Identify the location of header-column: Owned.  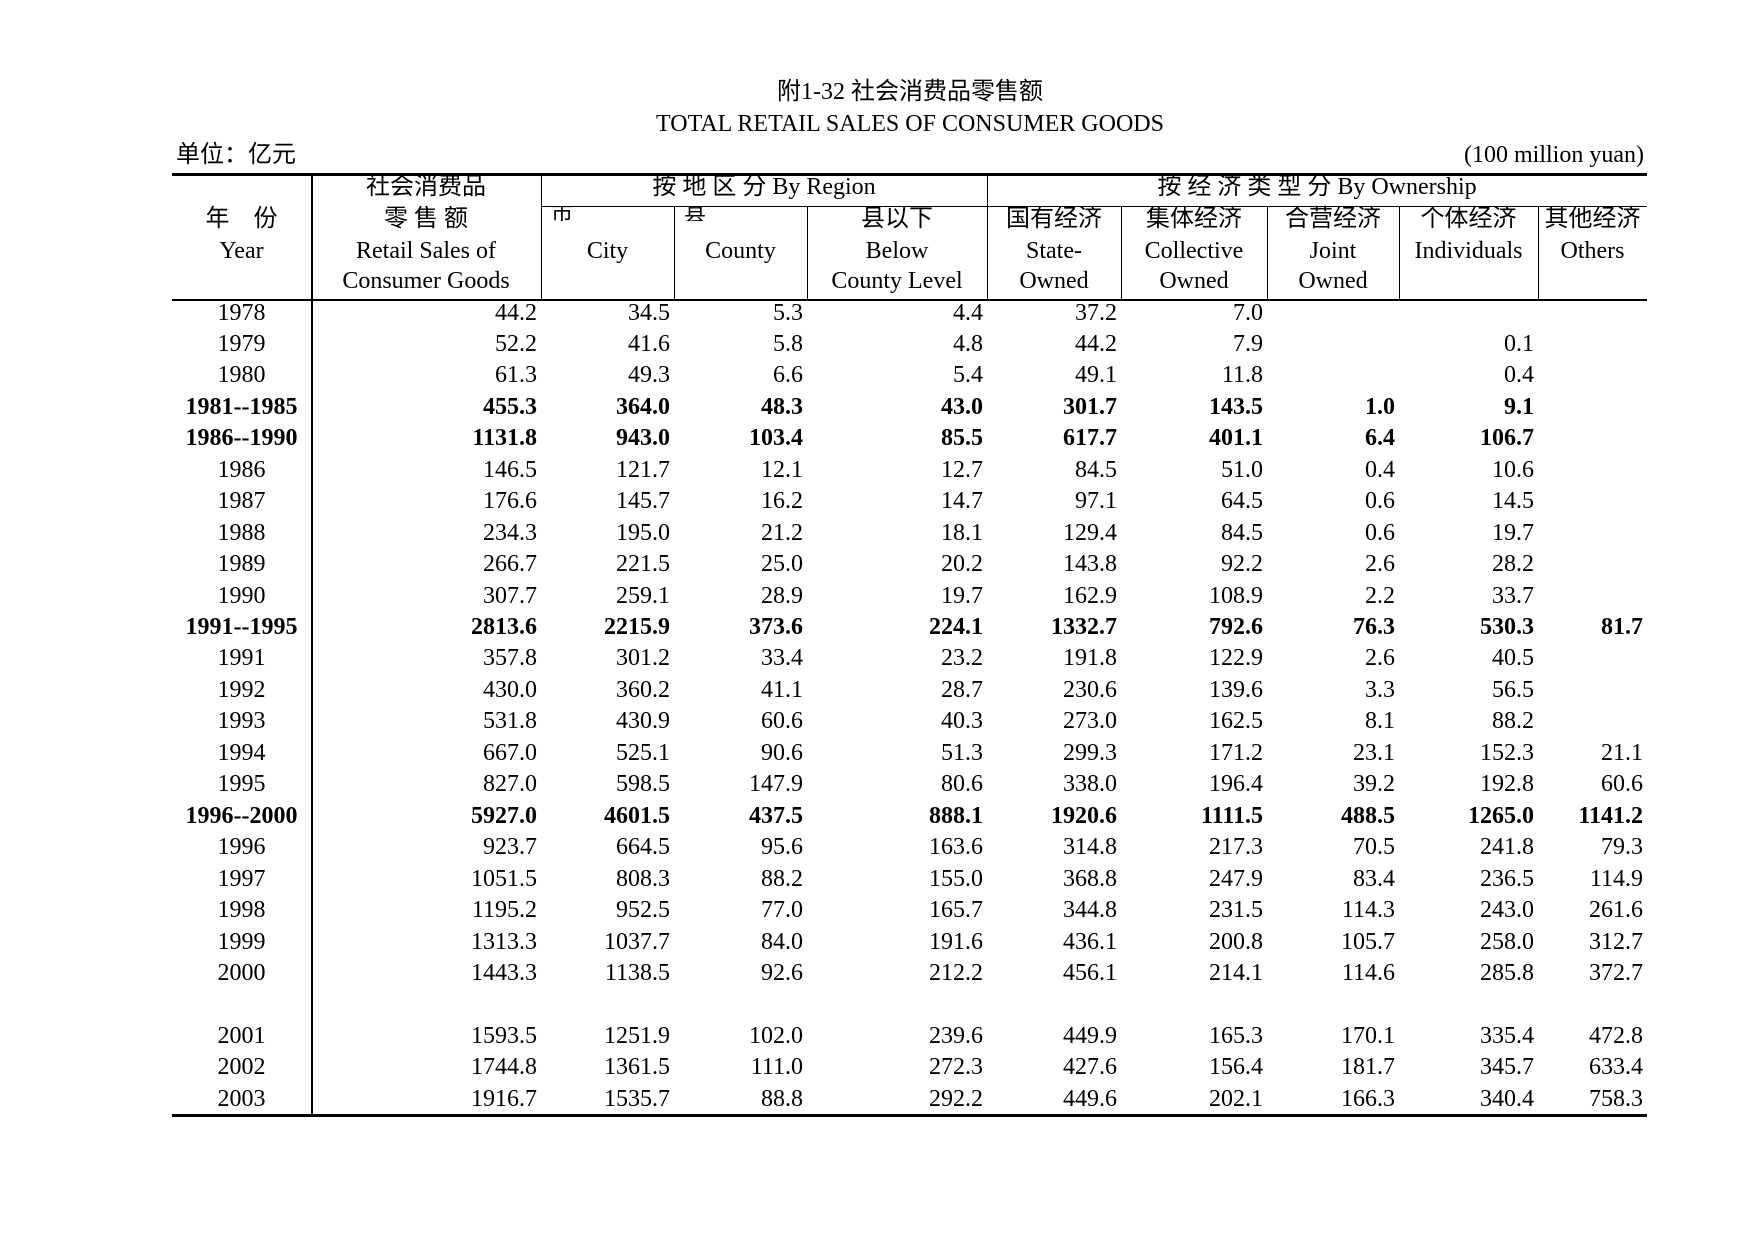
(1194, 281).